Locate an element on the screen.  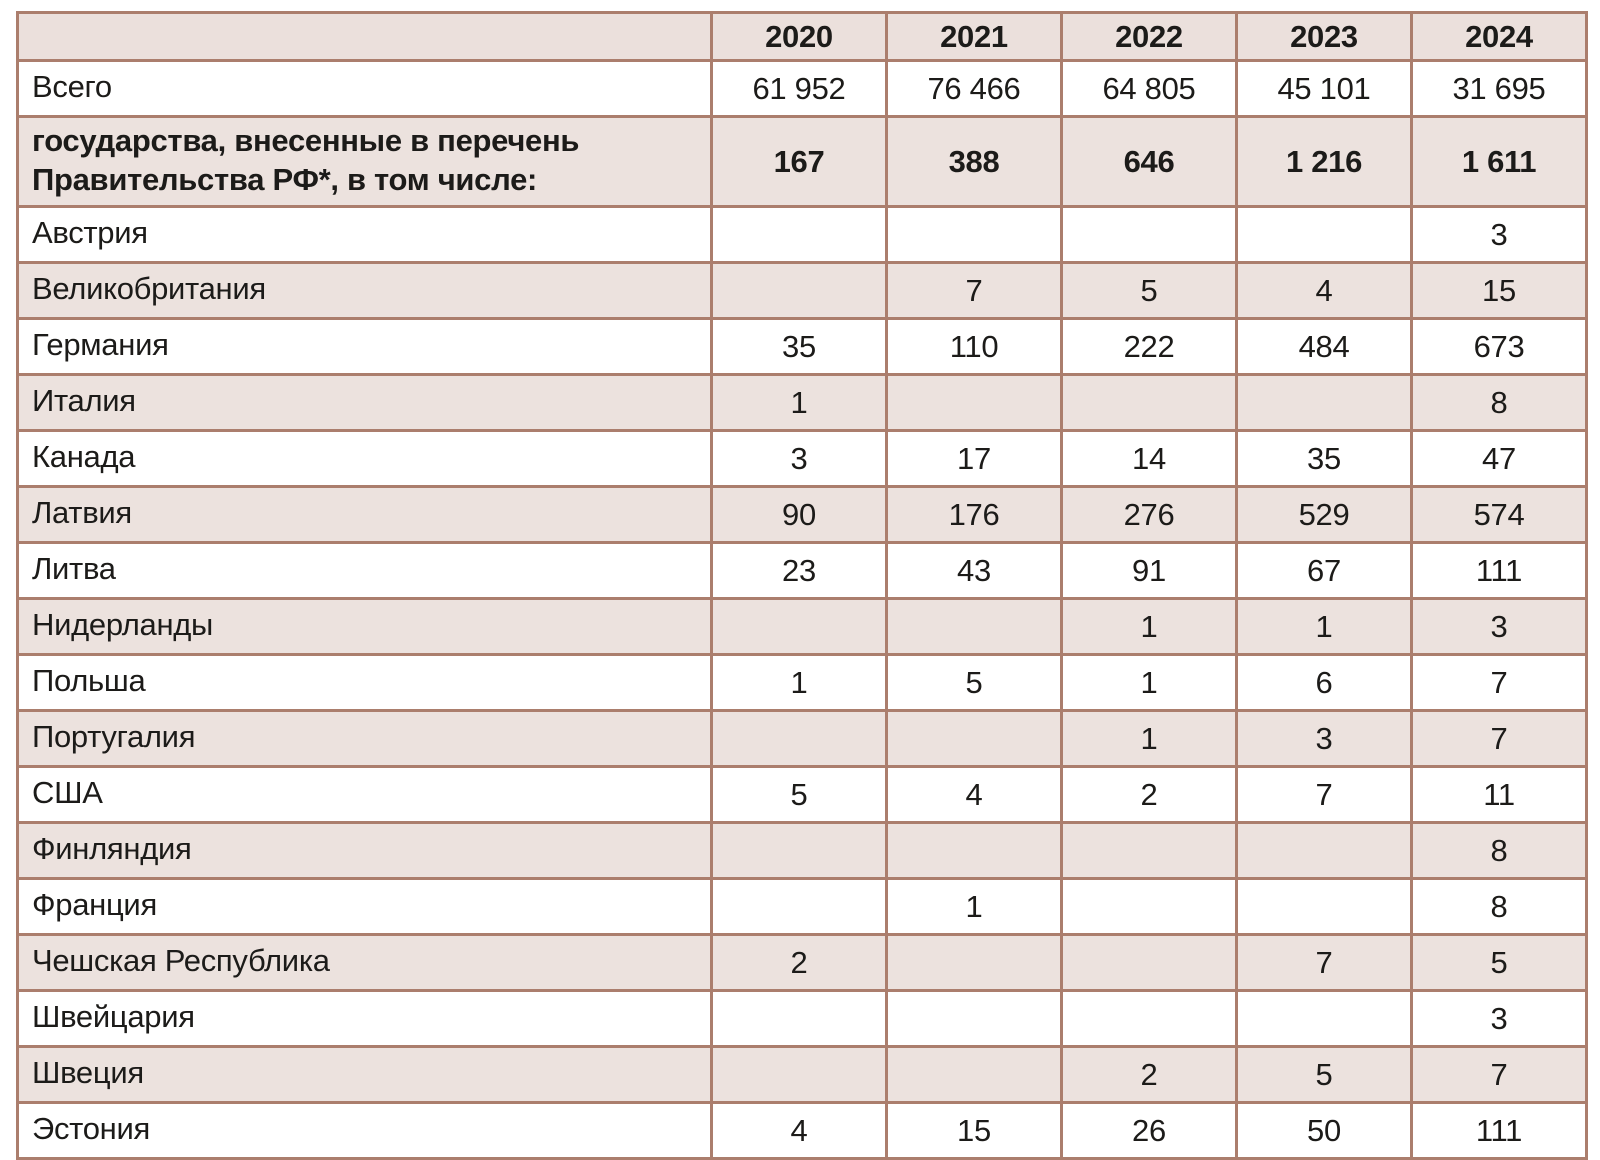
row-label: Австрия is located at coordinates (364, 234).